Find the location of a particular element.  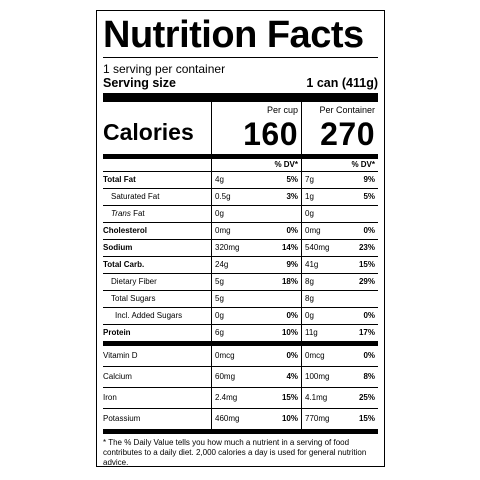

nutrient-name: Iron is located at coordinates (110, 397).